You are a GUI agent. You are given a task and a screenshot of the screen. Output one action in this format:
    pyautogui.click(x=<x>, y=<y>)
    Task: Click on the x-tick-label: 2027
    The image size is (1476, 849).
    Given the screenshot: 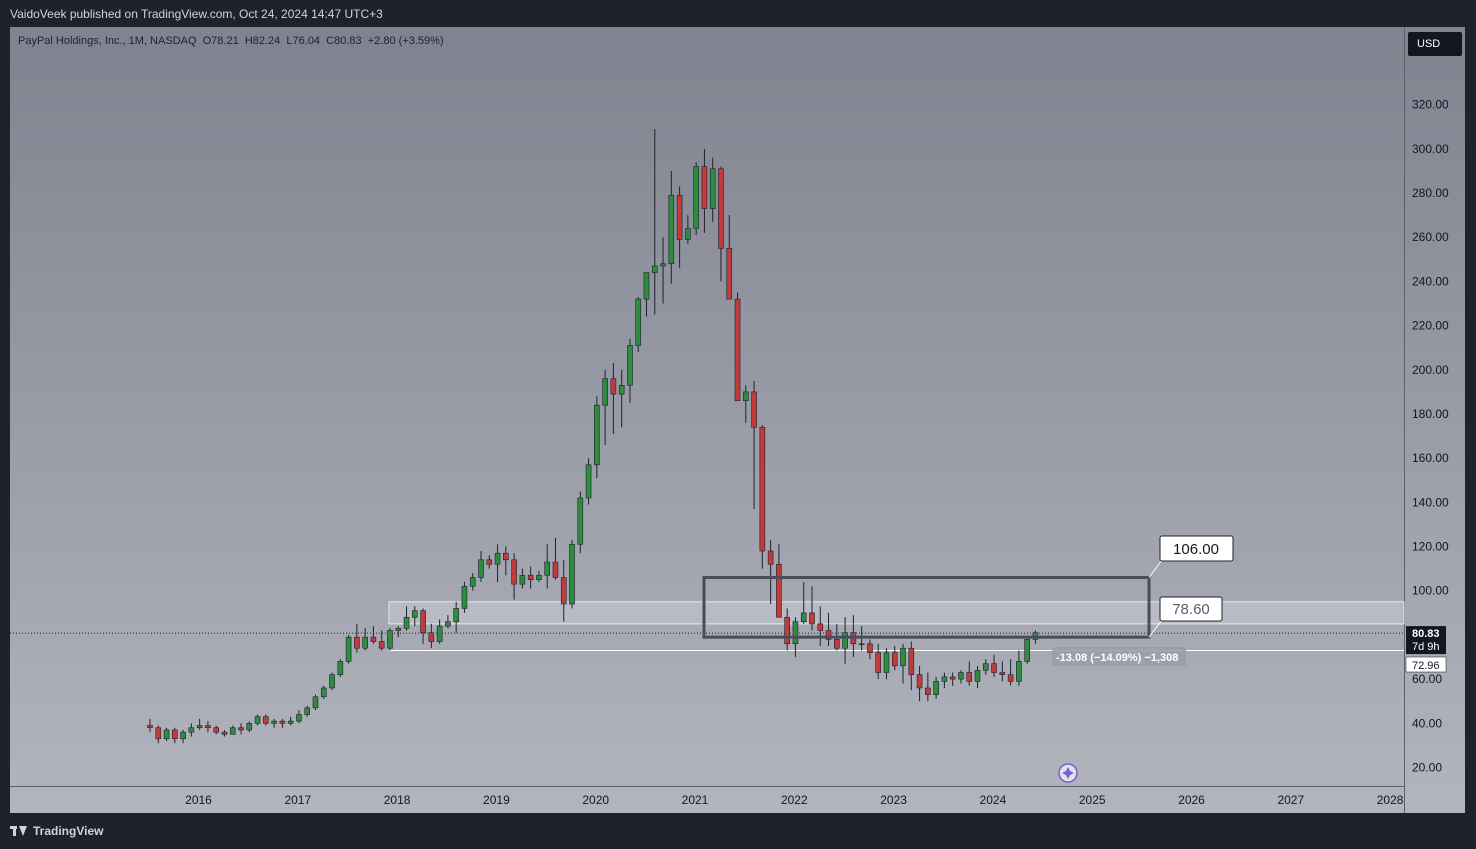 What is the action you would take?
    pyautogui.click(x=1290, y=800)
    